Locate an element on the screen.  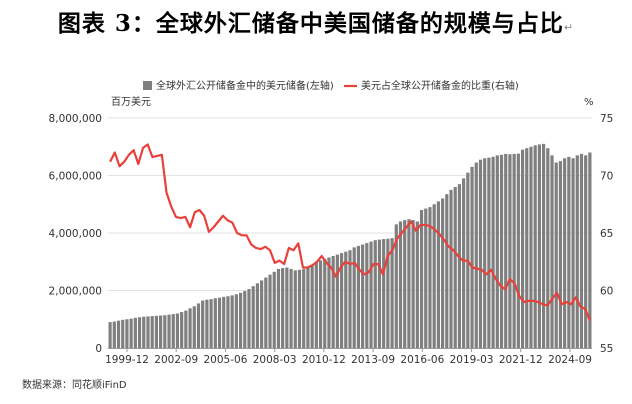
data-source-note: 数据来源：同花顺iFinD is located at coordinates (74, 385).